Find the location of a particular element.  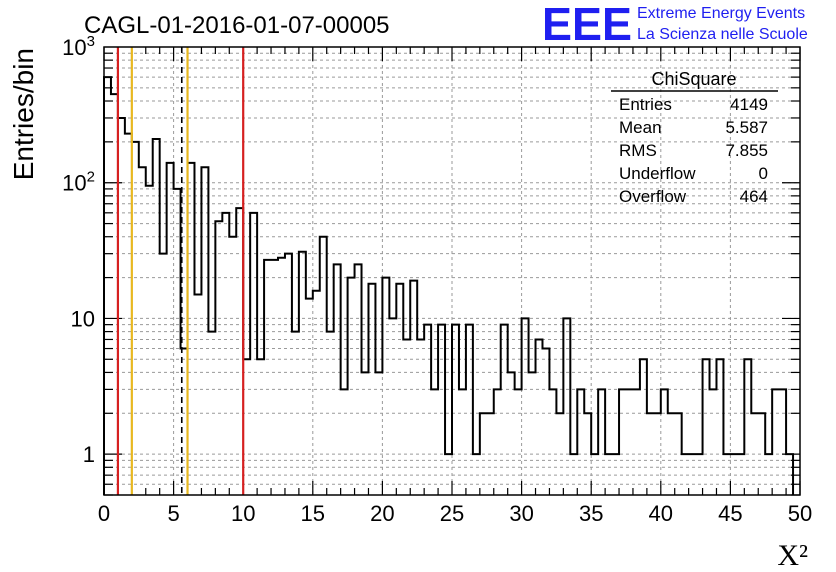

y-tick-label: 1 is located at coordinates (89, 454).